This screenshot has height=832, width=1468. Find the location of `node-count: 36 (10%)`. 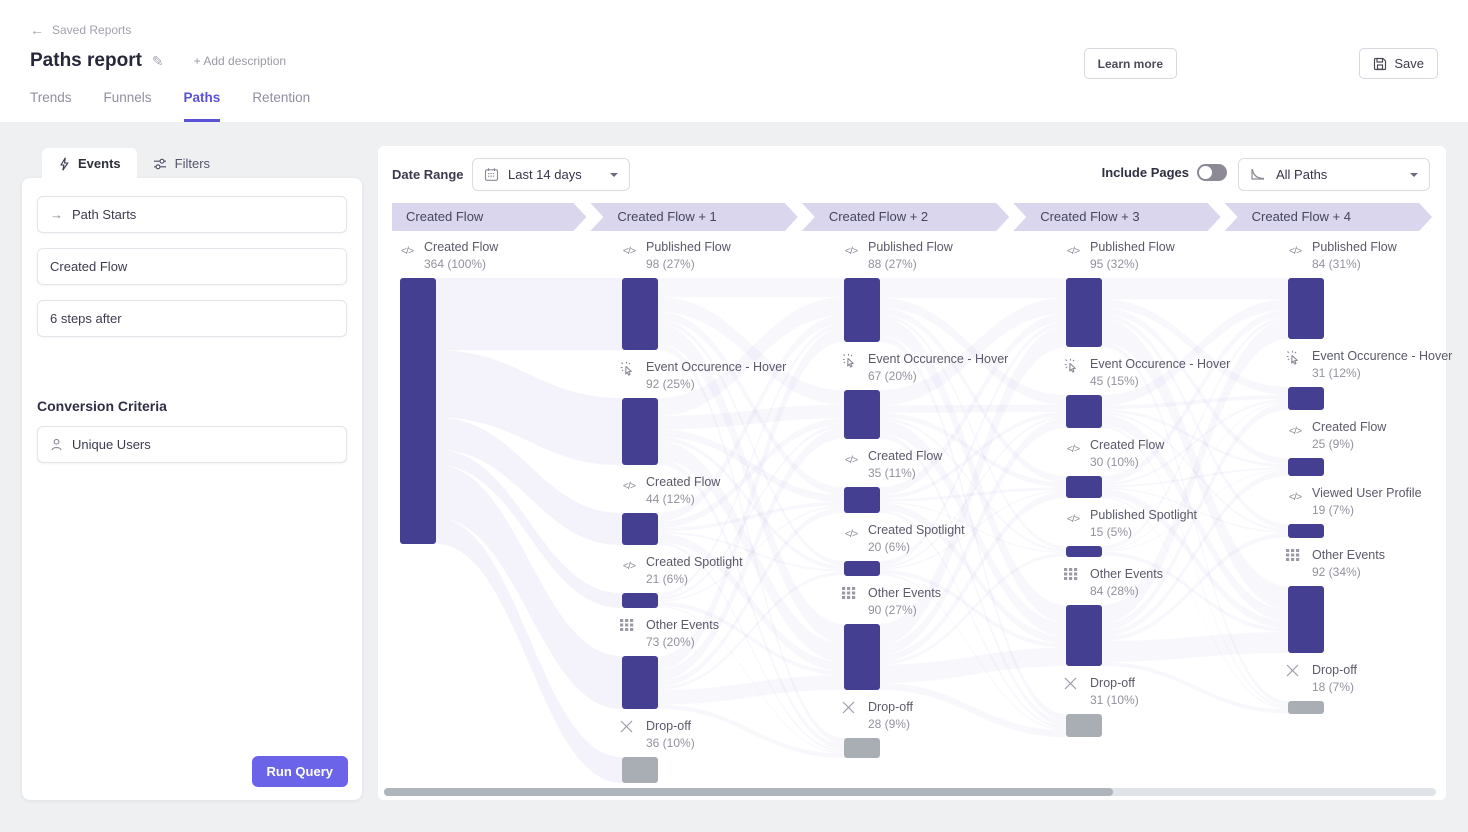

node-count: 36 (10%) is located at coordinates (670, 743).